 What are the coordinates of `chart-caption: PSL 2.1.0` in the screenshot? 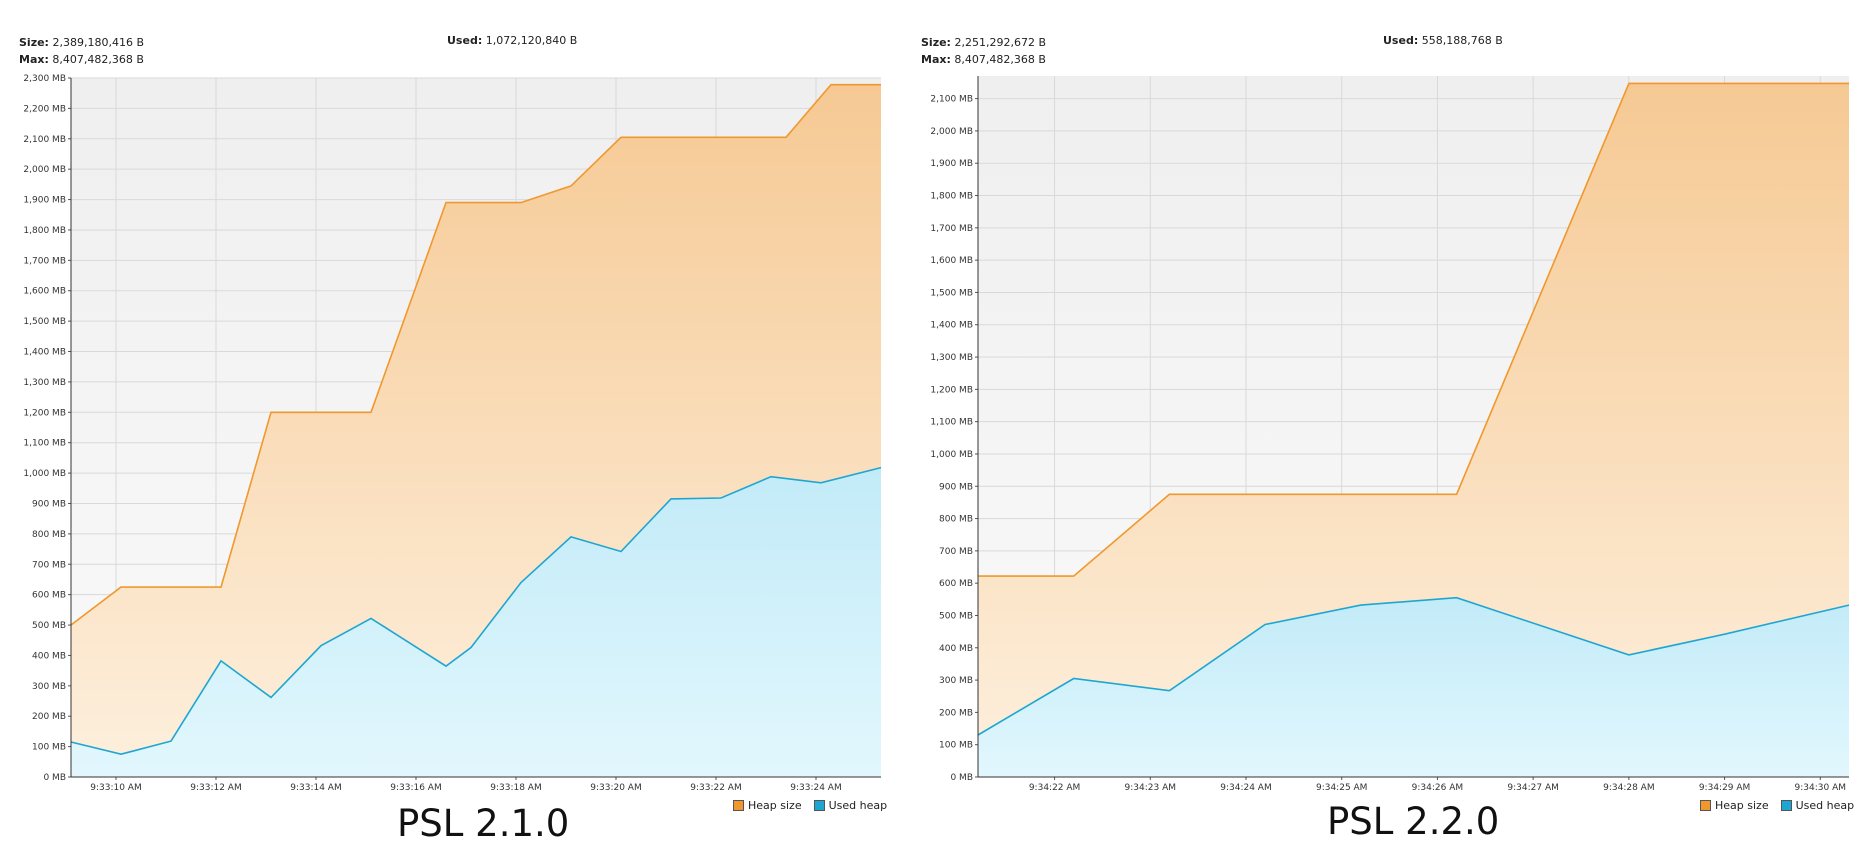 It's located at (483, 823).